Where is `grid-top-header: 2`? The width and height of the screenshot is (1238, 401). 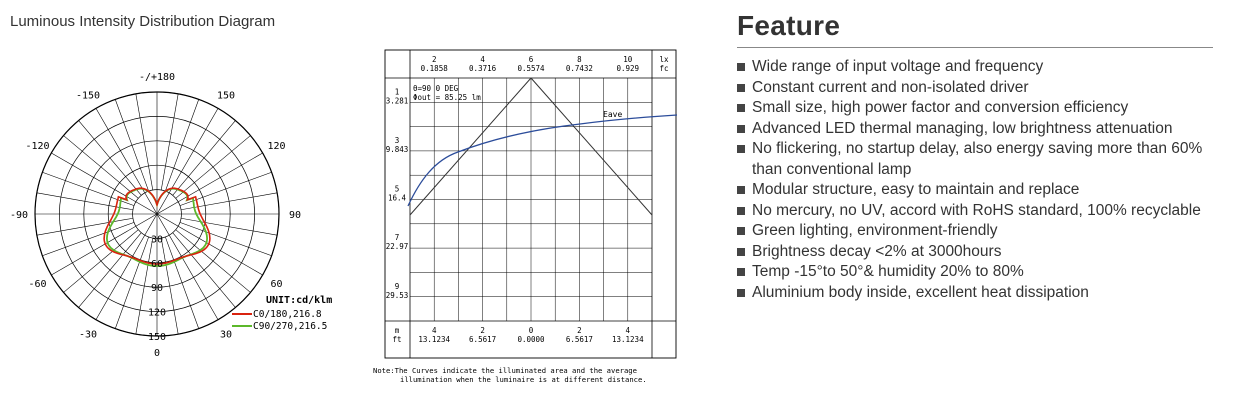
grid-top-header: 2 is located at coordinates (434, 59).